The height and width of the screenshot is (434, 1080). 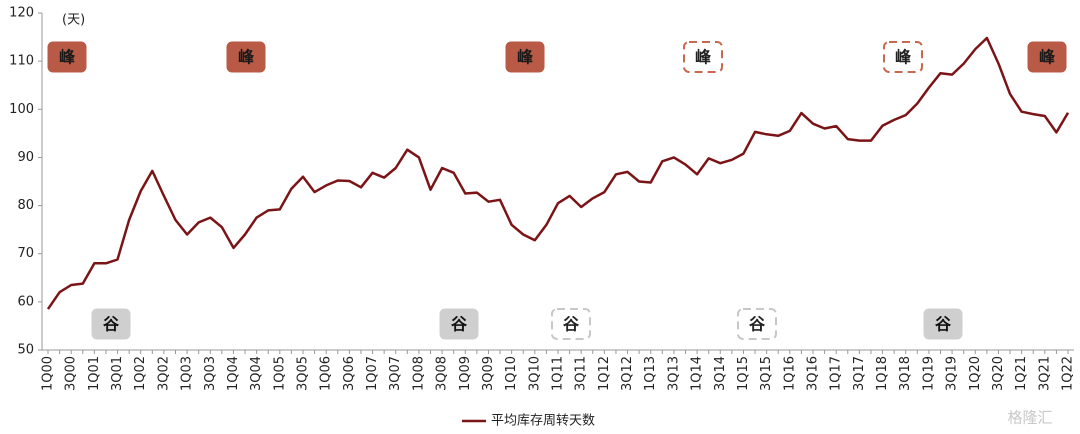 I want to click on y-tick-label: 80, so click(x=25, y=205).